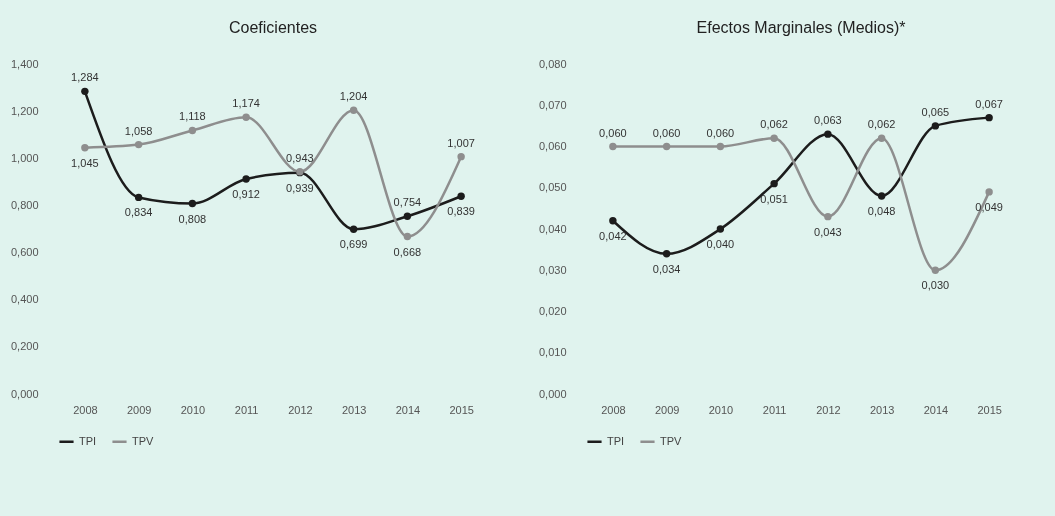 The width and height of the screenshot is (1055, 516). I want to click on data-label: 0,042, so click(613, 235).